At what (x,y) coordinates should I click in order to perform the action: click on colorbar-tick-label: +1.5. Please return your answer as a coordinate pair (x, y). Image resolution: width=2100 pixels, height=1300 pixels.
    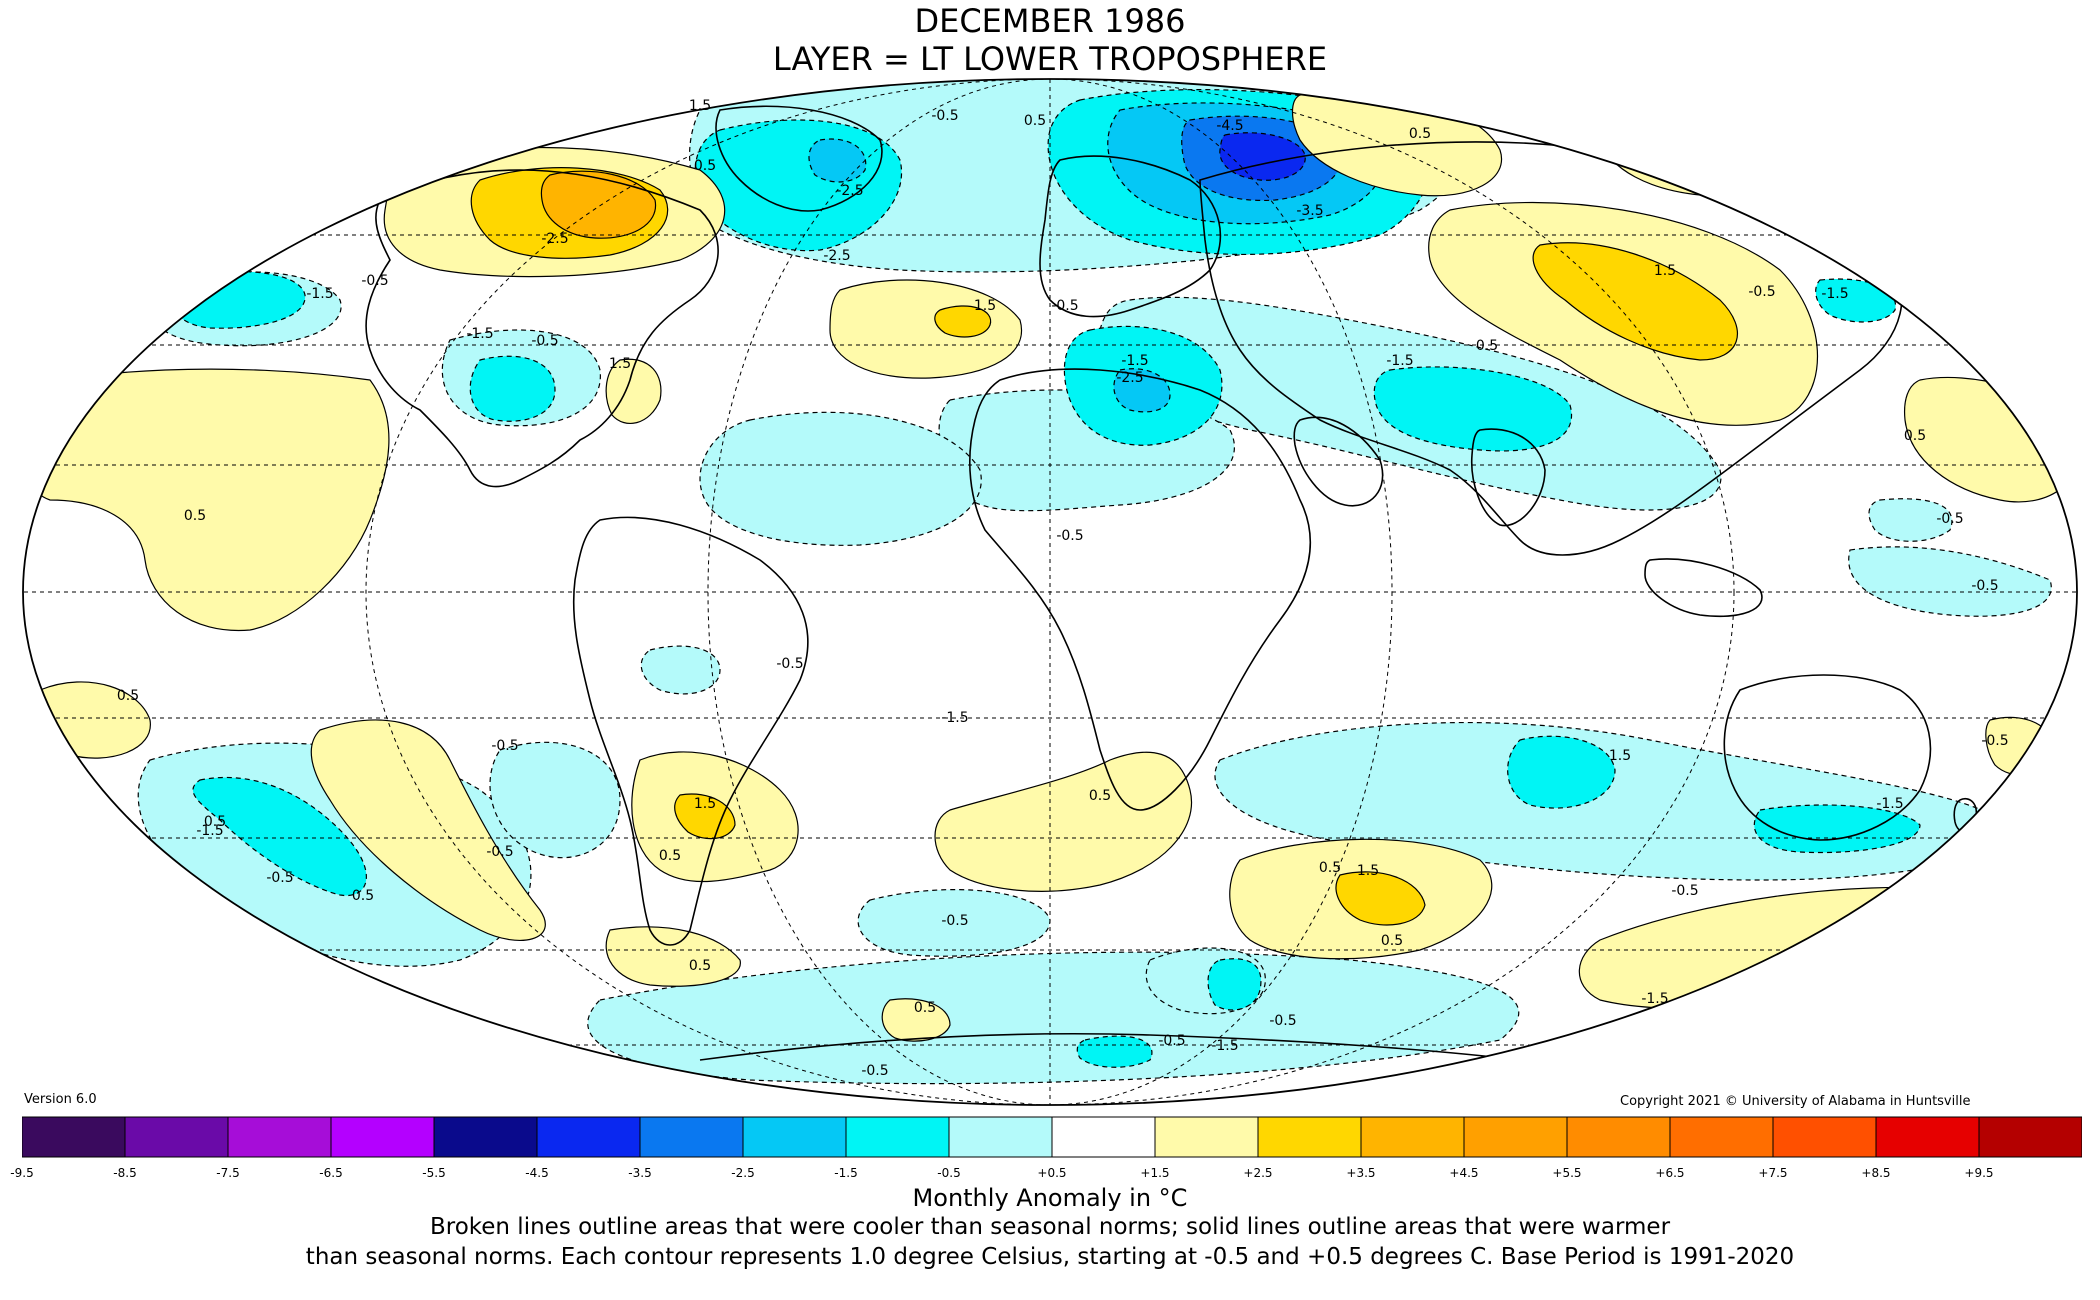
    Looking at the image, I should click on (1155, 1173).